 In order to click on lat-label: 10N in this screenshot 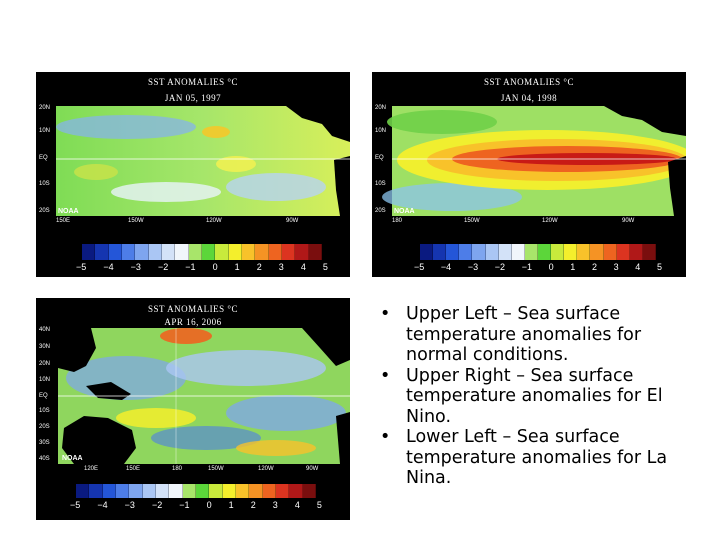, I will do `click(45, 131)`.